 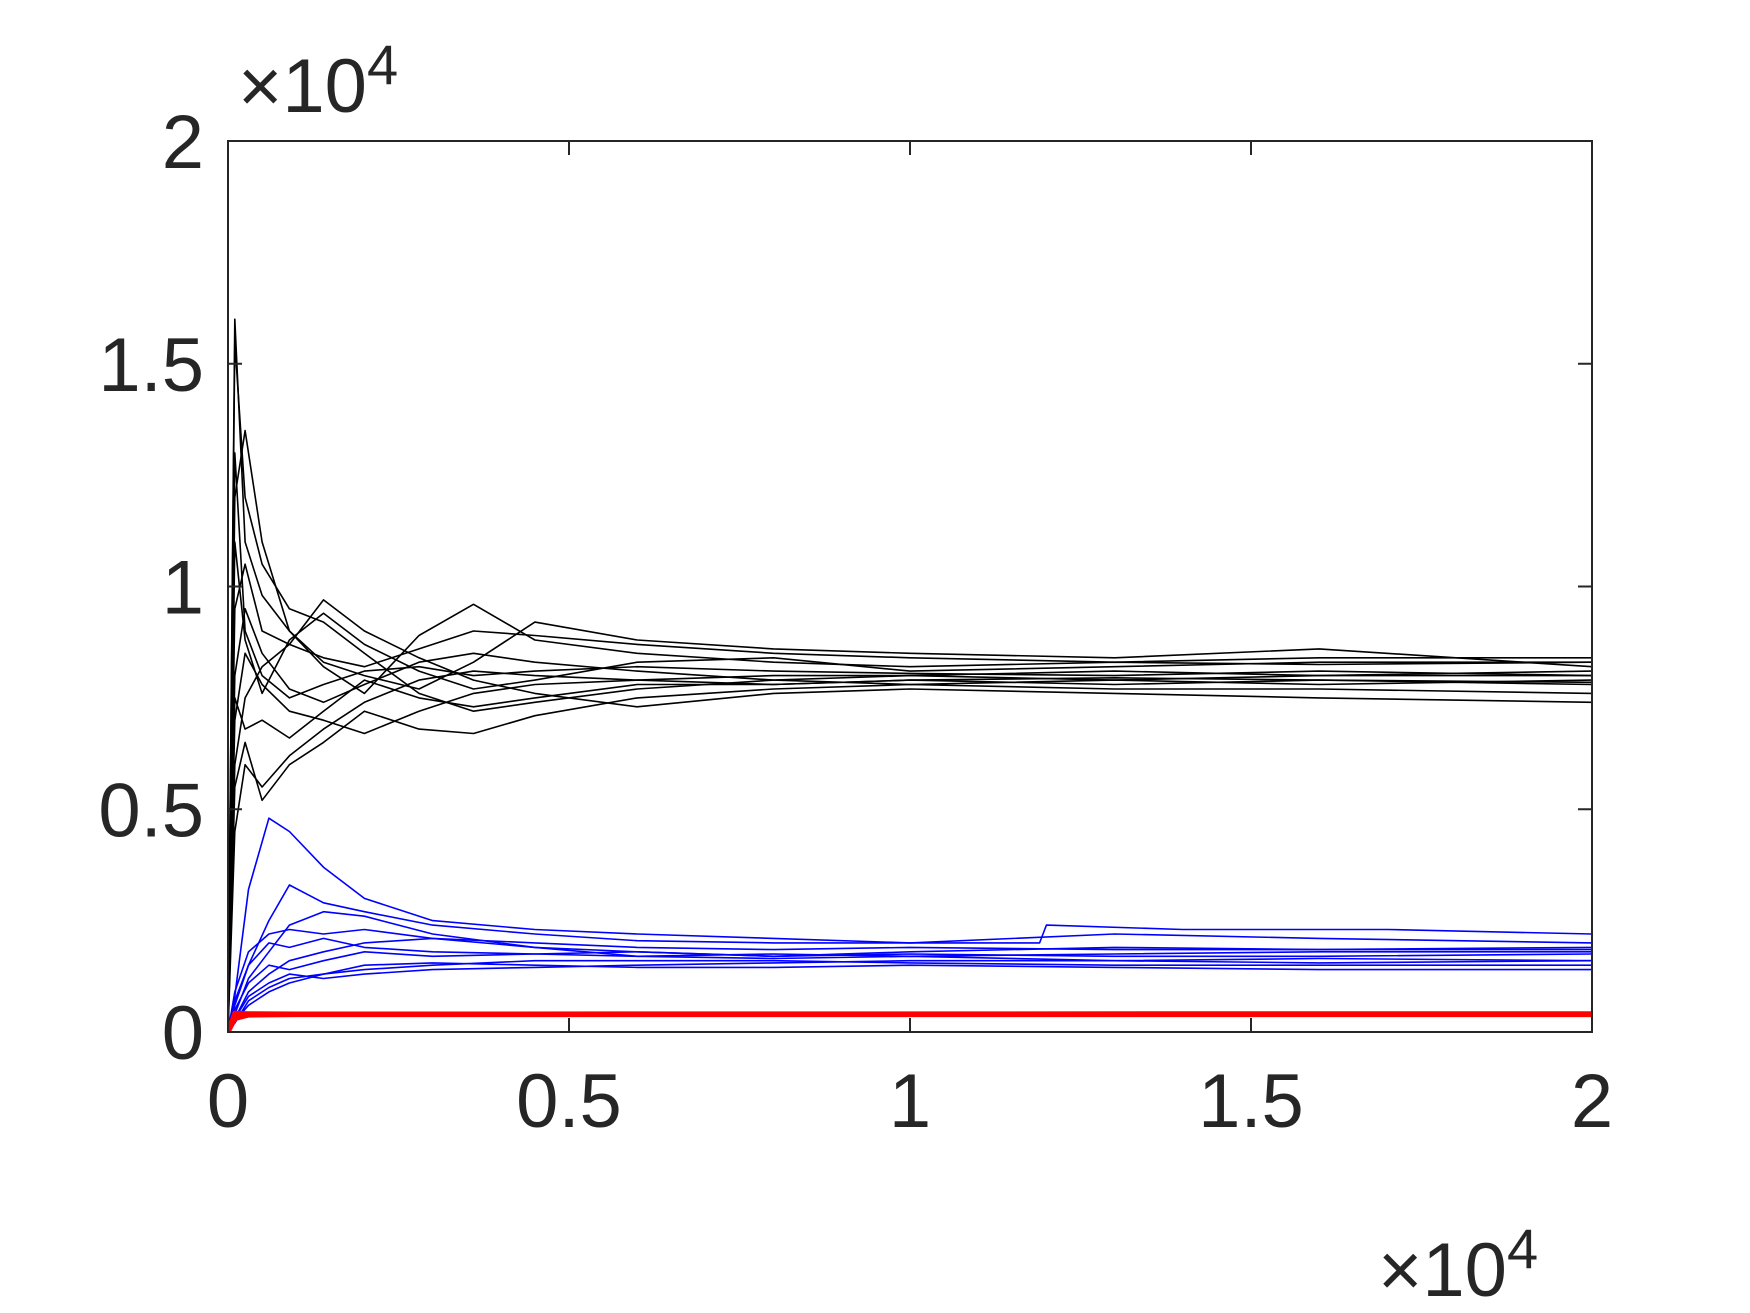 I want to click on y-axis-exponent-label: ×10⁴, so click(x=318, y=81).